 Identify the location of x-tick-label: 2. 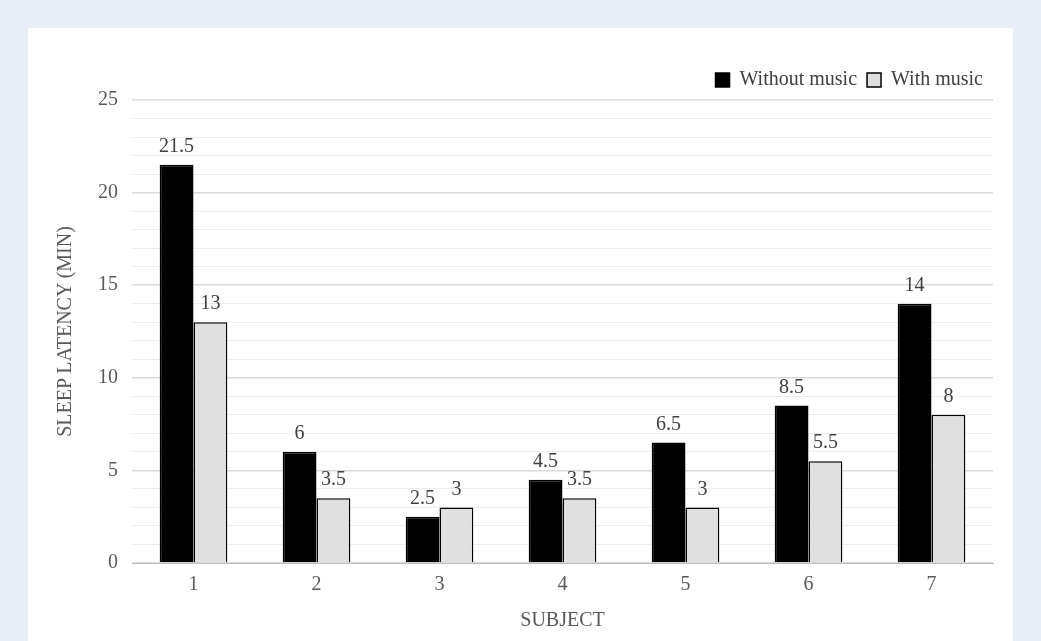
(316, 583).